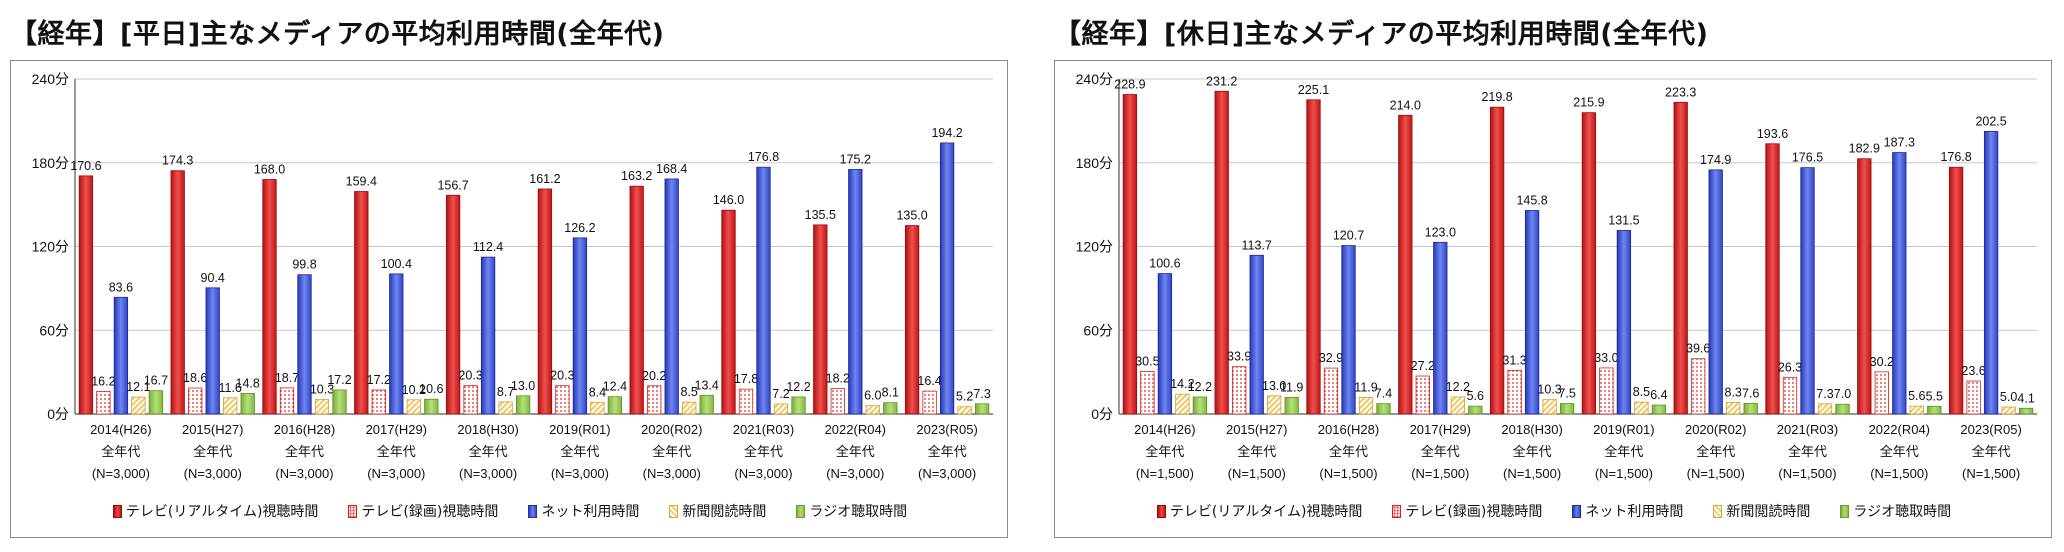 This screenshot has height=552, width=2064. Describe the element at coordinates (1658, 395) in the screenshot. I see `data-label: 6.4` at that location.